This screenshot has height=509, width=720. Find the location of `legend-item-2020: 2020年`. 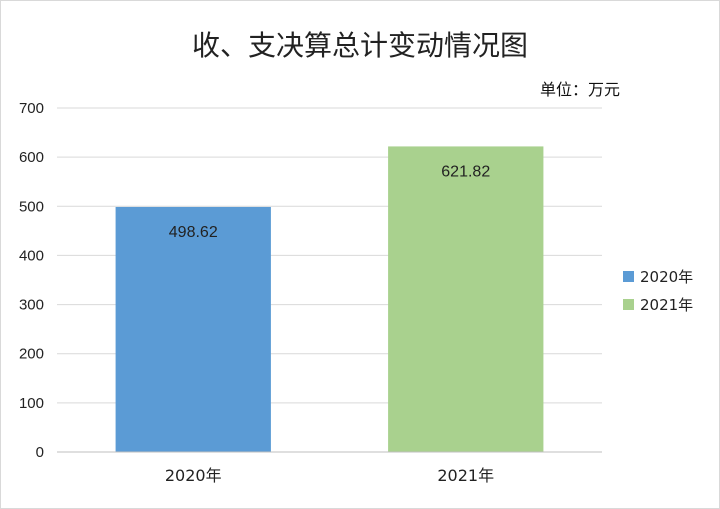

legend-item-2020: 2020年 is located at coordinates (658, 276).